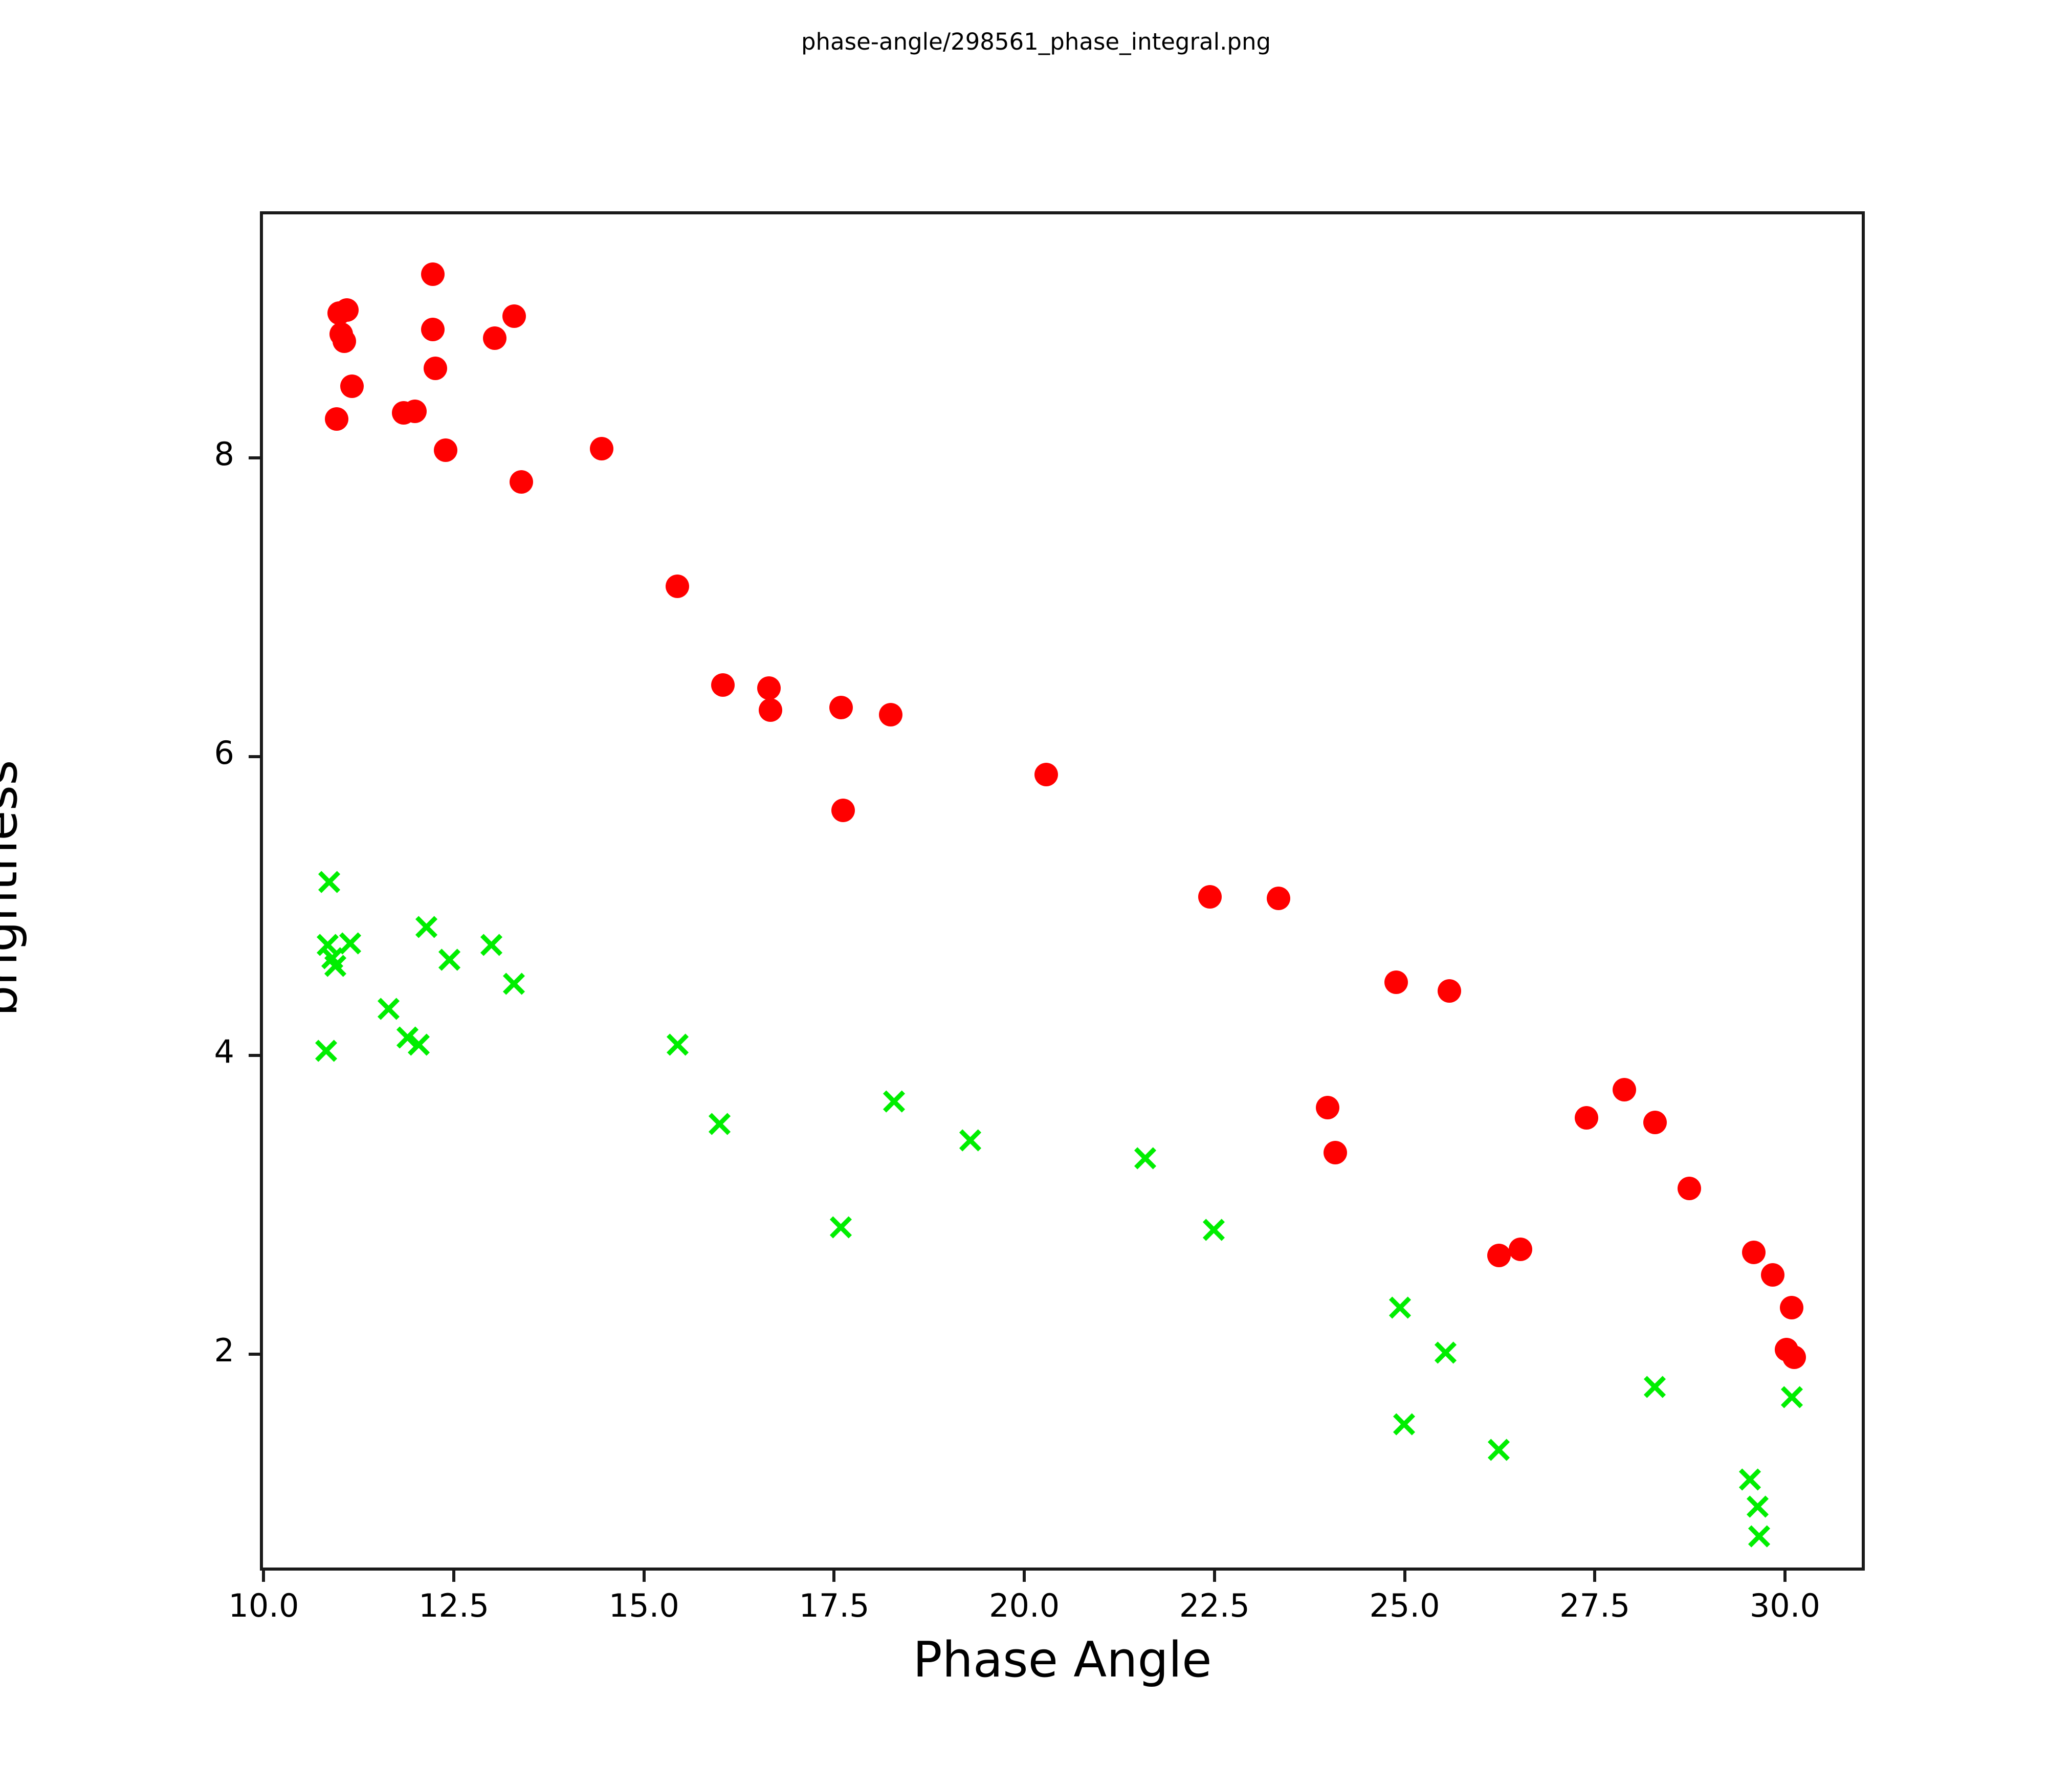 The width and height of the screenshot is (2072, 1765). Describe the element at coordinates (834, 1605) in the screenshot. I see `x-tick-label: 17.5` at that location.